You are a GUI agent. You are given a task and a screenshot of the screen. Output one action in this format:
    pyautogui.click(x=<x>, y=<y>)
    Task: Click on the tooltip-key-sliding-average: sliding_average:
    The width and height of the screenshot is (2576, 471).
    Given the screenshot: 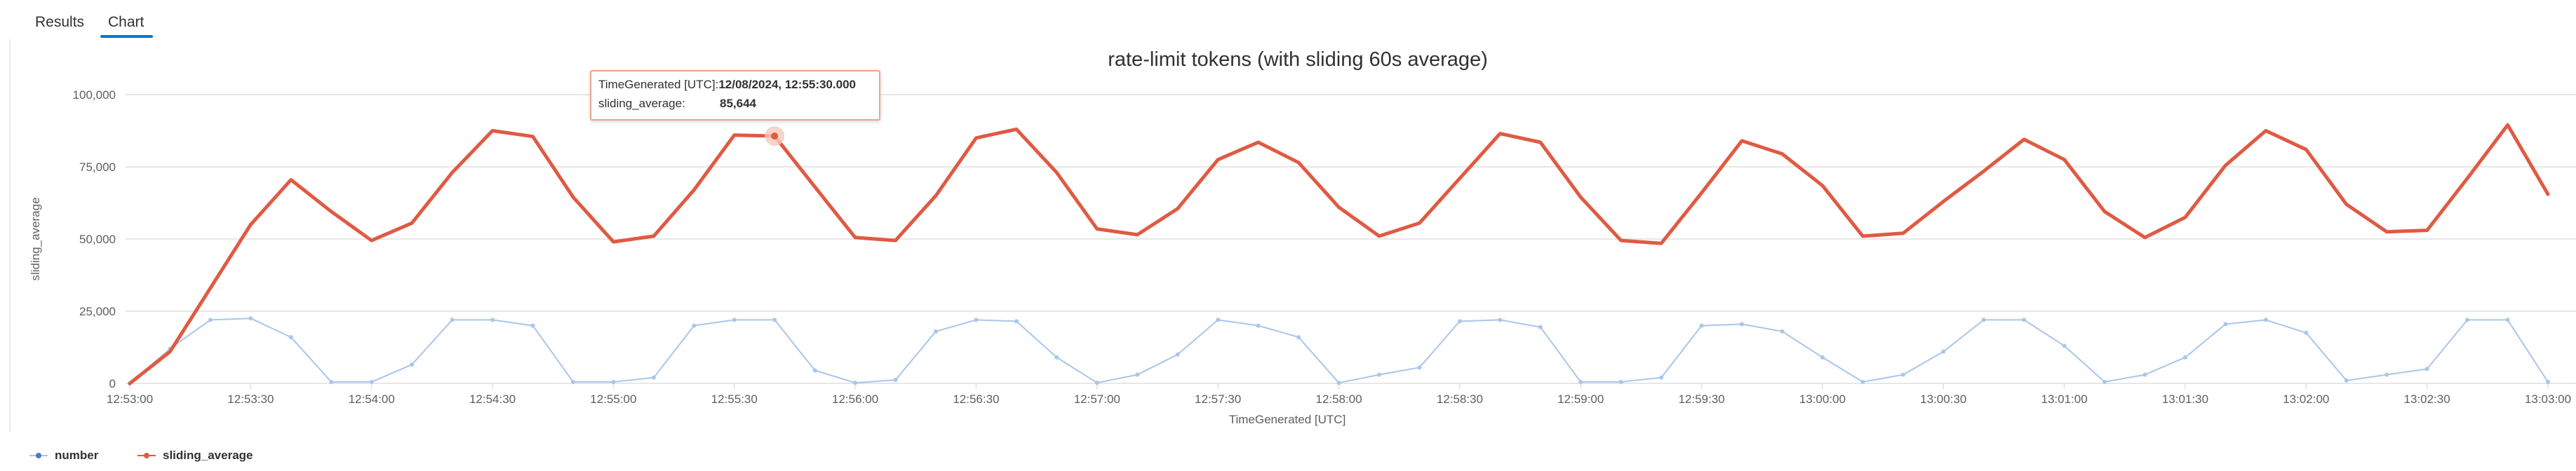 What is the action you would take?
    pyautogui.click(x=641, y=103)
    